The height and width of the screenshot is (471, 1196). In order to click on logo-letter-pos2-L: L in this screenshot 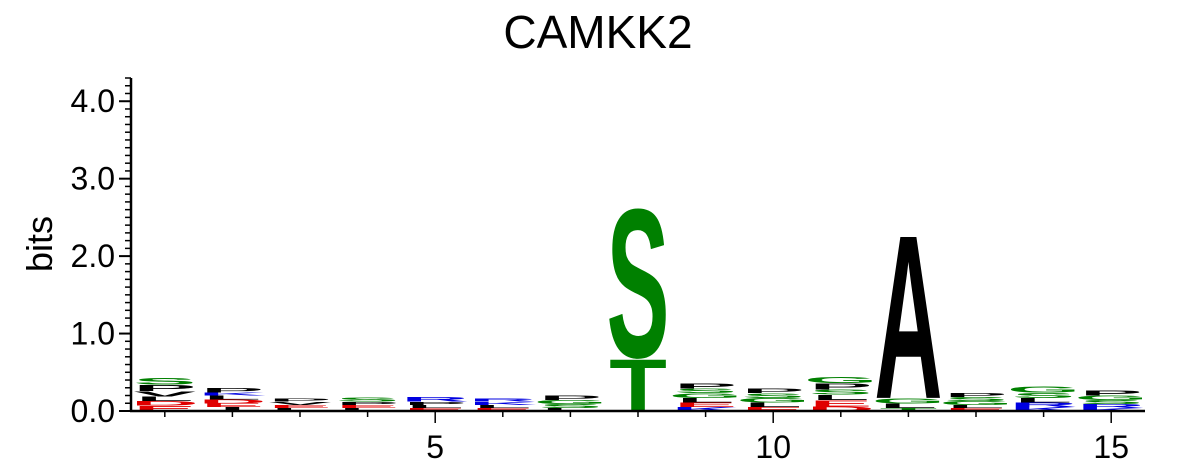, I will do `click(233, 398)`.